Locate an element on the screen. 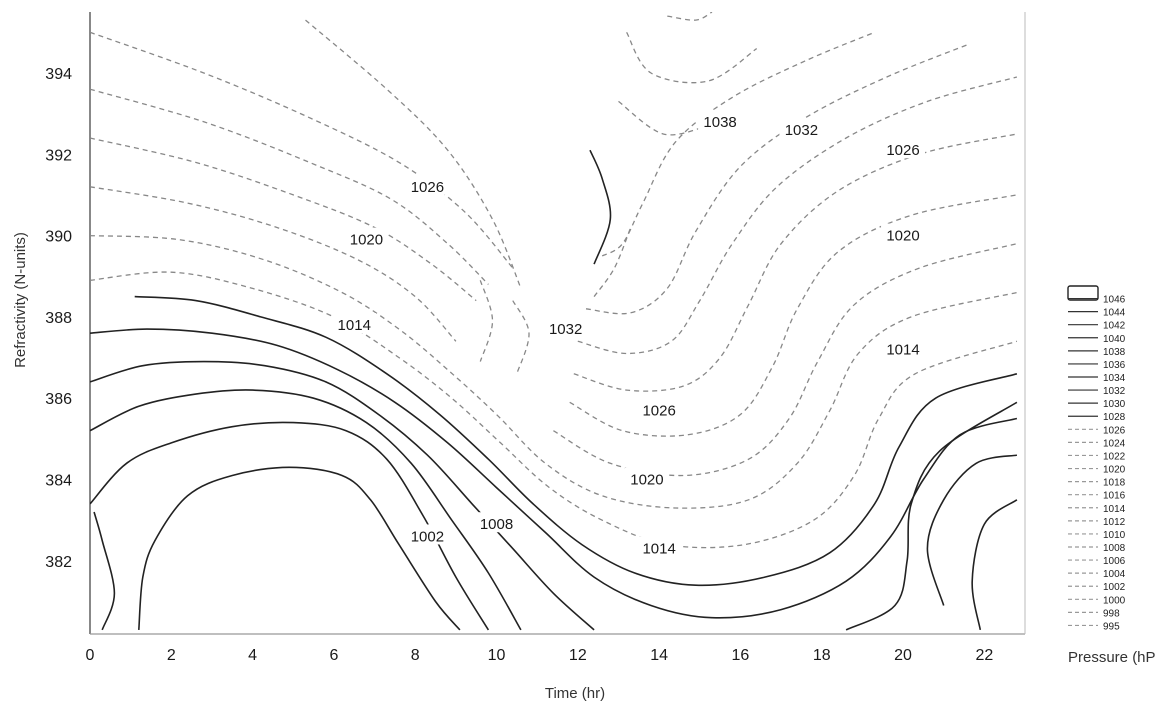 The height and width of the screenshot is (704, 1172). x-tick-label-4: 8 is located at coordinates (415, 655).